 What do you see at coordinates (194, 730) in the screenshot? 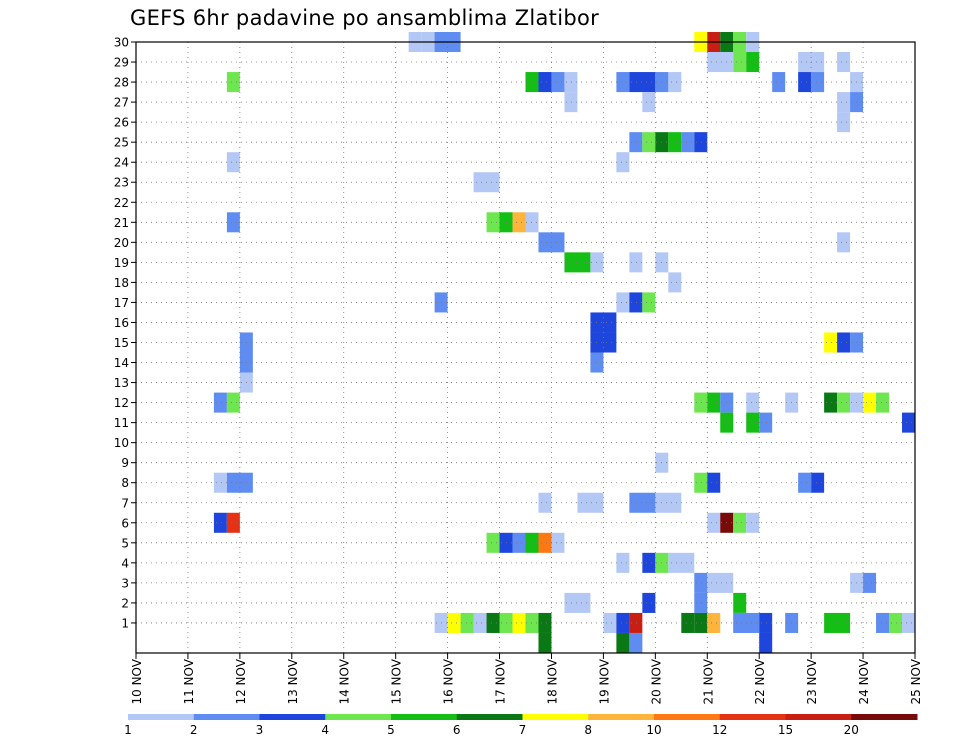
I see `legend-label: 2` at bounding box center [194, 730].